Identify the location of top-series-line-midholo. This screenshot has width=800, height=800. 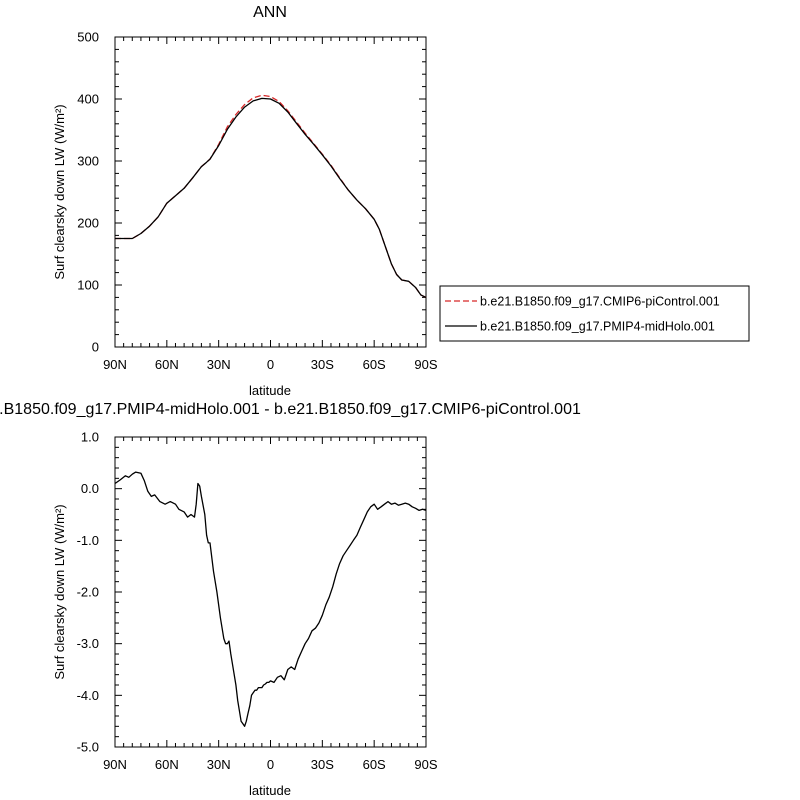
(271, 197).